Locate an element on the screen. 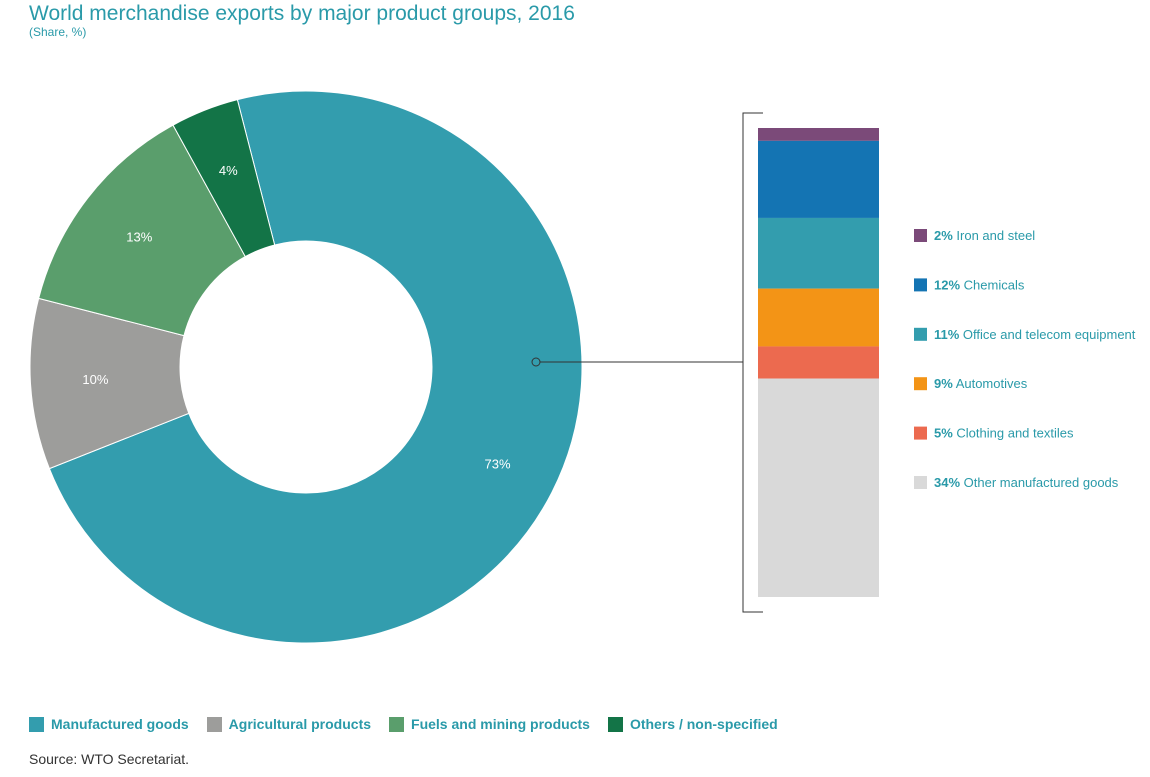  breakdown-value: 9% is located at coordinates (943, 383).